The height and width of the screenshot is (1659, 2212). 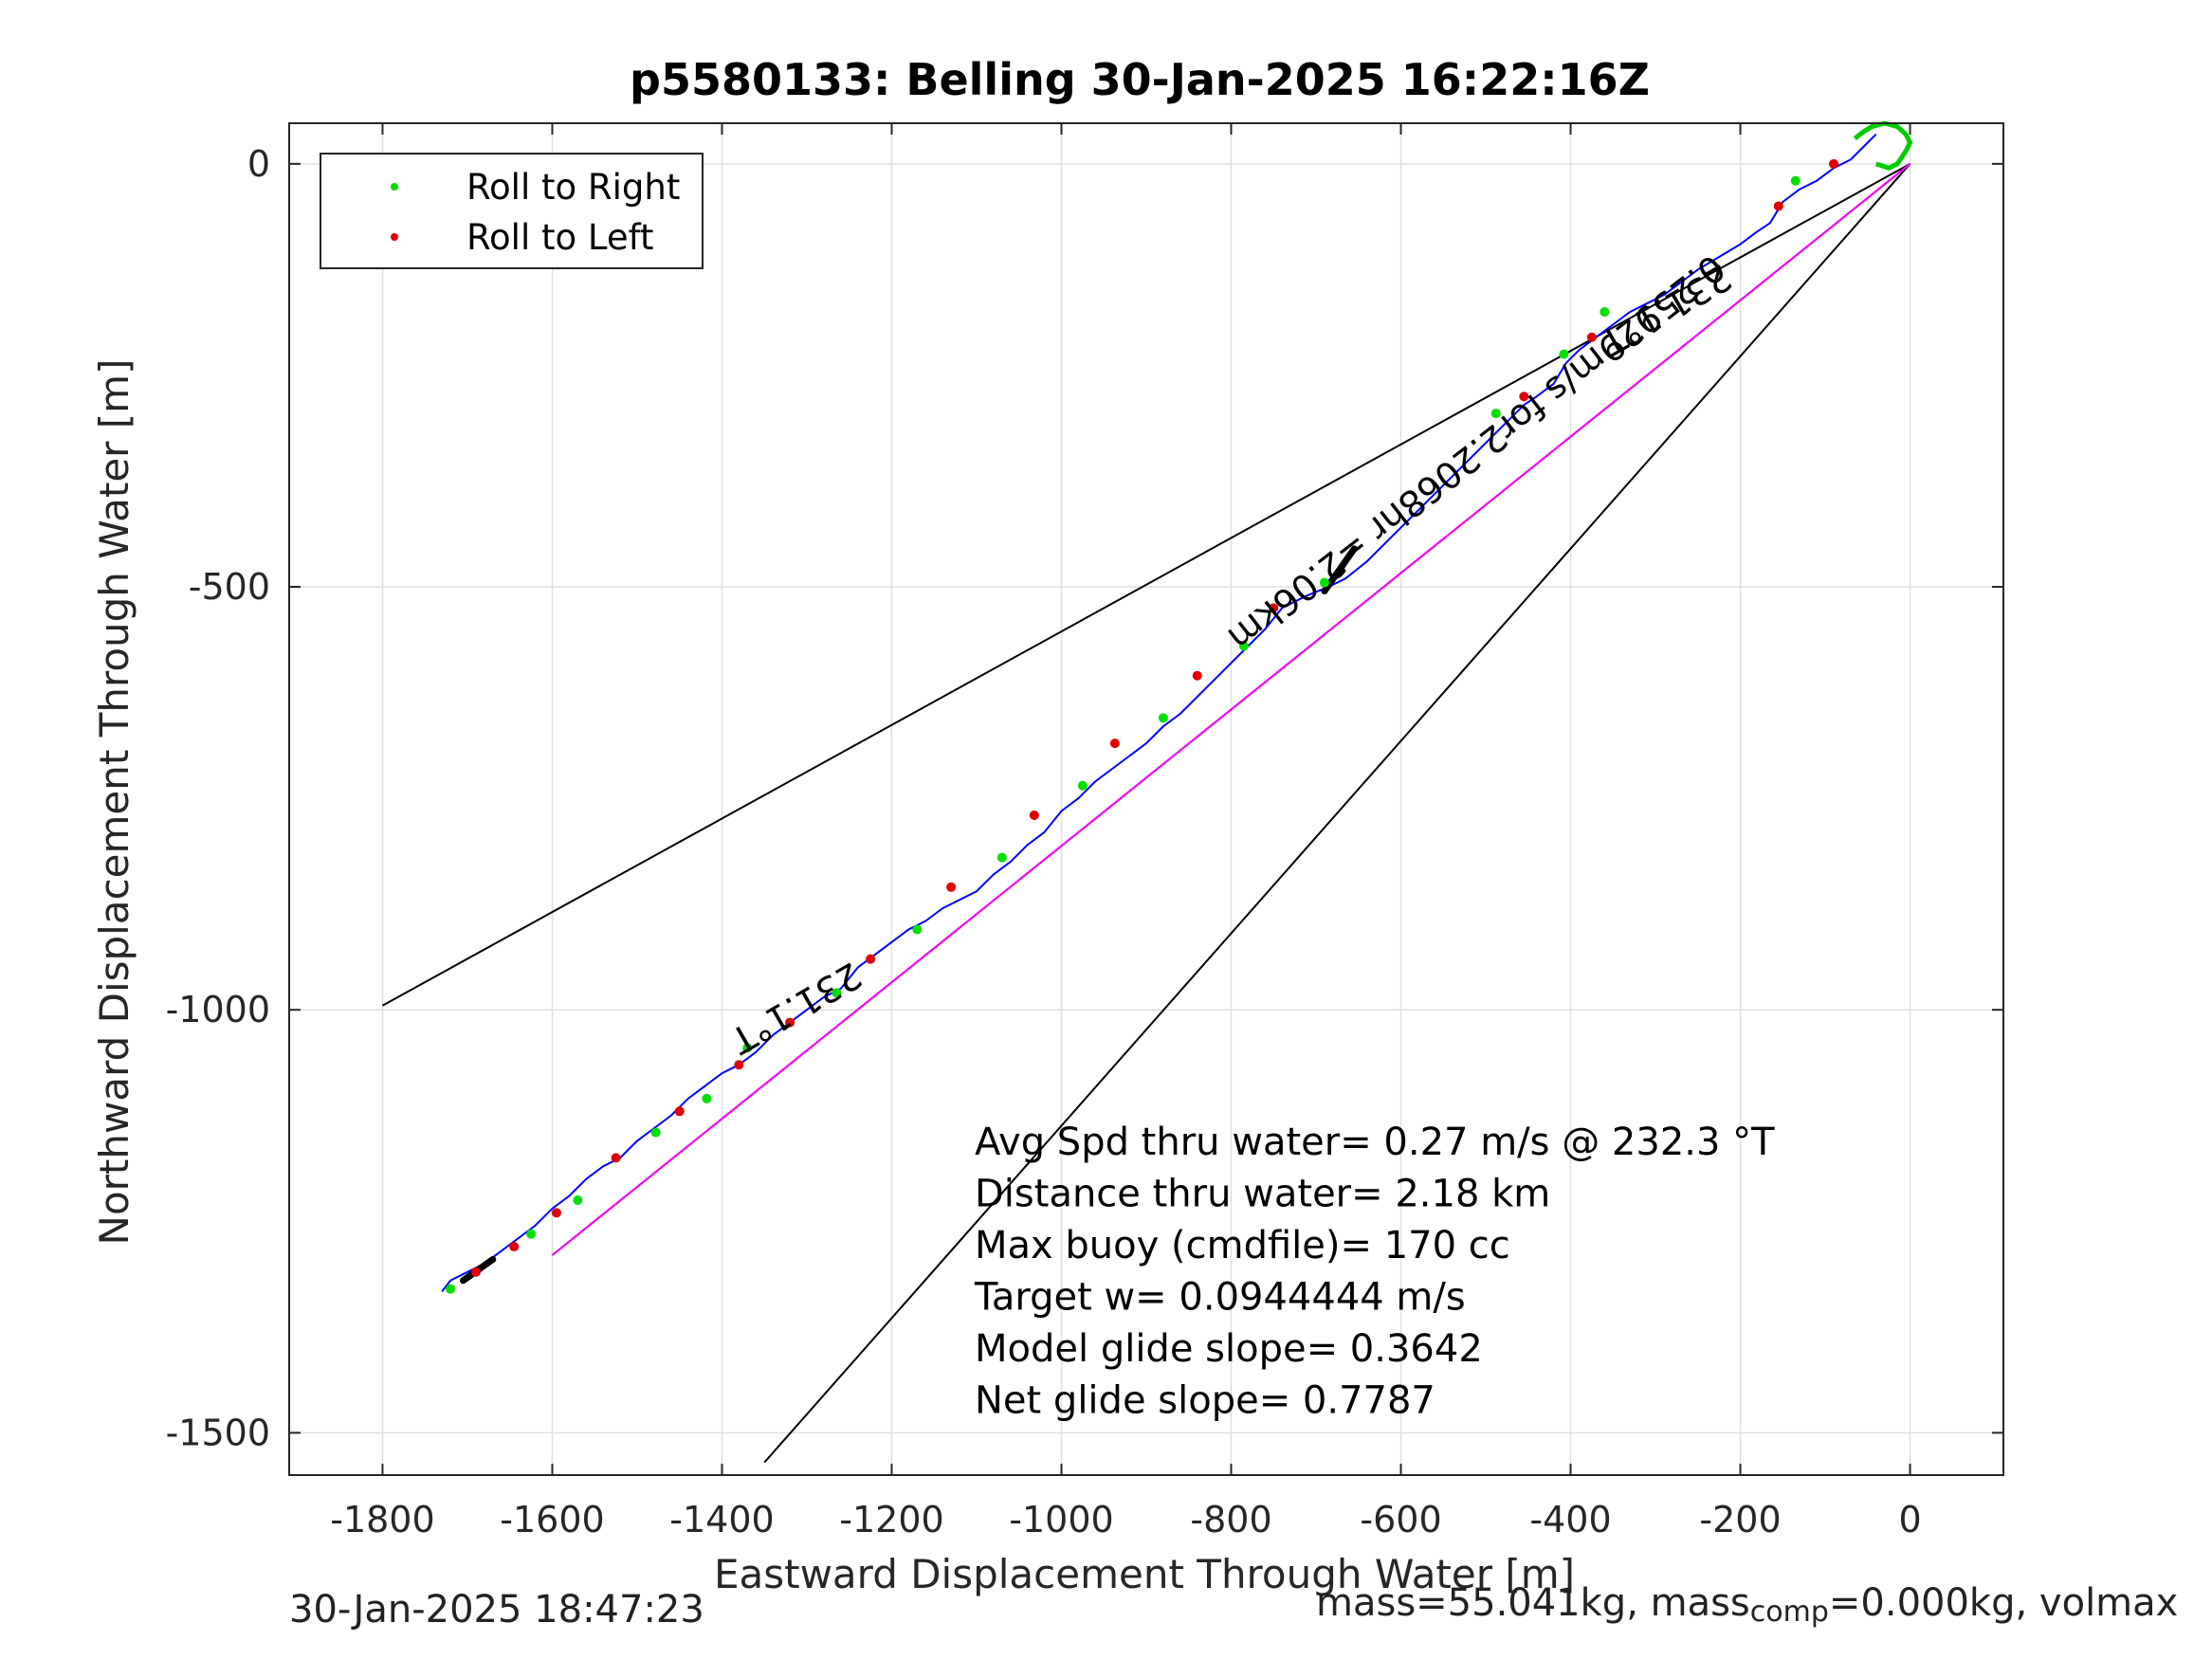 I want to click on x-tick-label: 0, so click(x=1909, y=1519).